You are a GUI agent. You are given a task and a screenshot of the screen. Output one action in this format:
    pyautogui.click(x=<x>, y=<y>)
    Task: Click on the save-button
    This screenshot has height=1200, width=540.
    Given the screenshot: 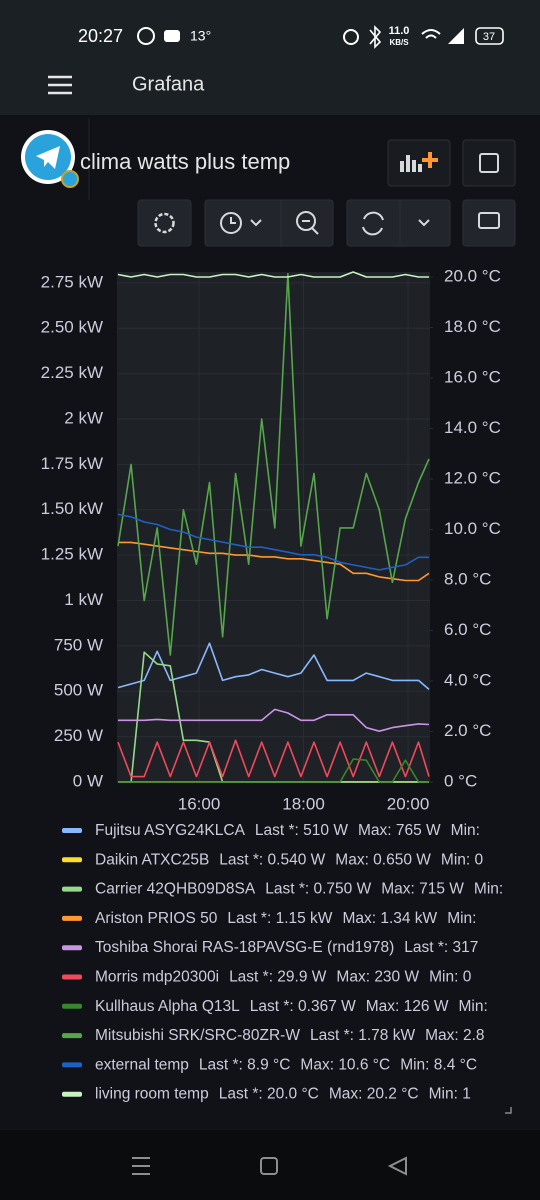 What is the action you would take?
    pyautogui.click(x=489, y=163)
    